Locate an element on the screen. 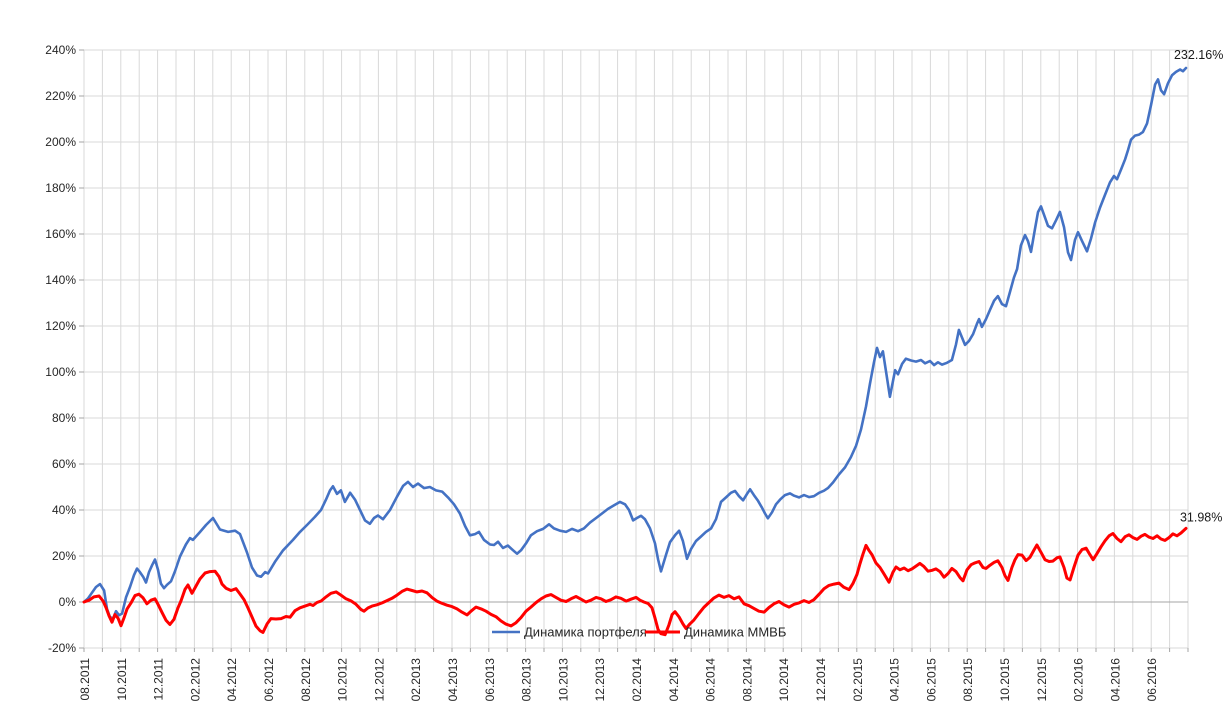 This screenshot has height=724, width=1228. x-tick-label: 06.2016 is located at coordinates (1152, 680).